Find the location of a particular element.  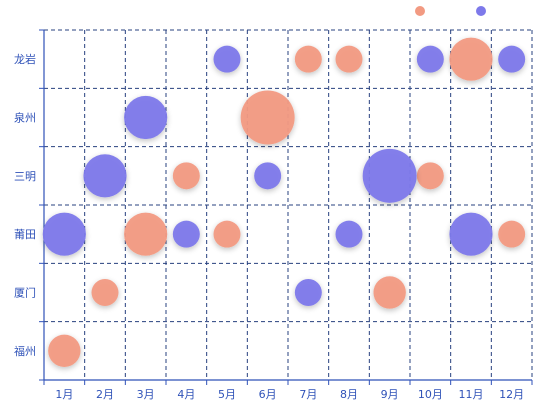

y-tick-label: 三明 is located at coordinates (25, 176).